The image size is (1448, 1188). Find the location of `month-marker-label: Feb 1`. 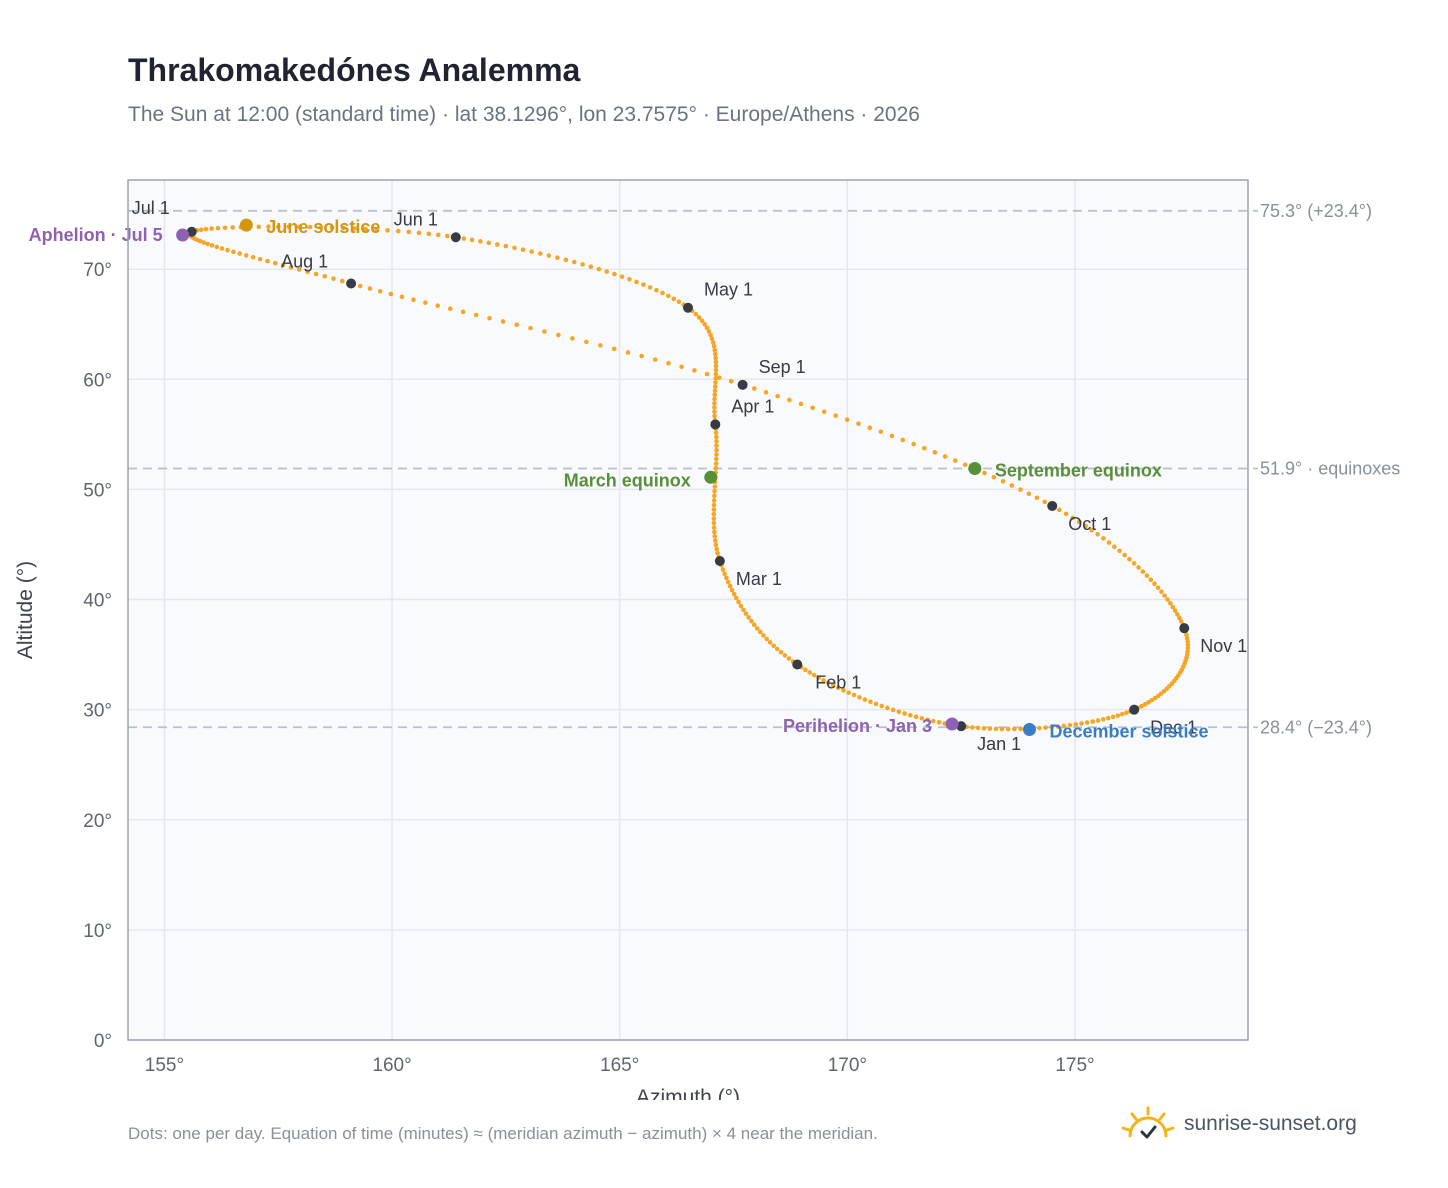

month-marker-label: Feb 1 is located at coordinates (838, 683).